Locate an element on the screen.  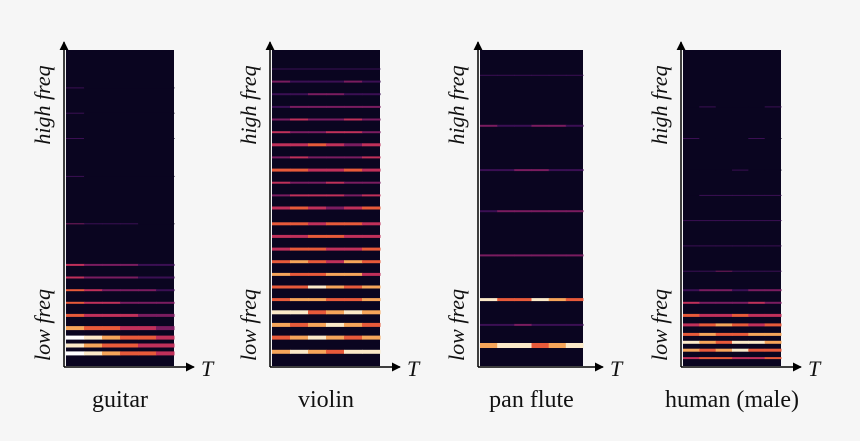
instrument-caption: violin is located at coordinates (326, 400).